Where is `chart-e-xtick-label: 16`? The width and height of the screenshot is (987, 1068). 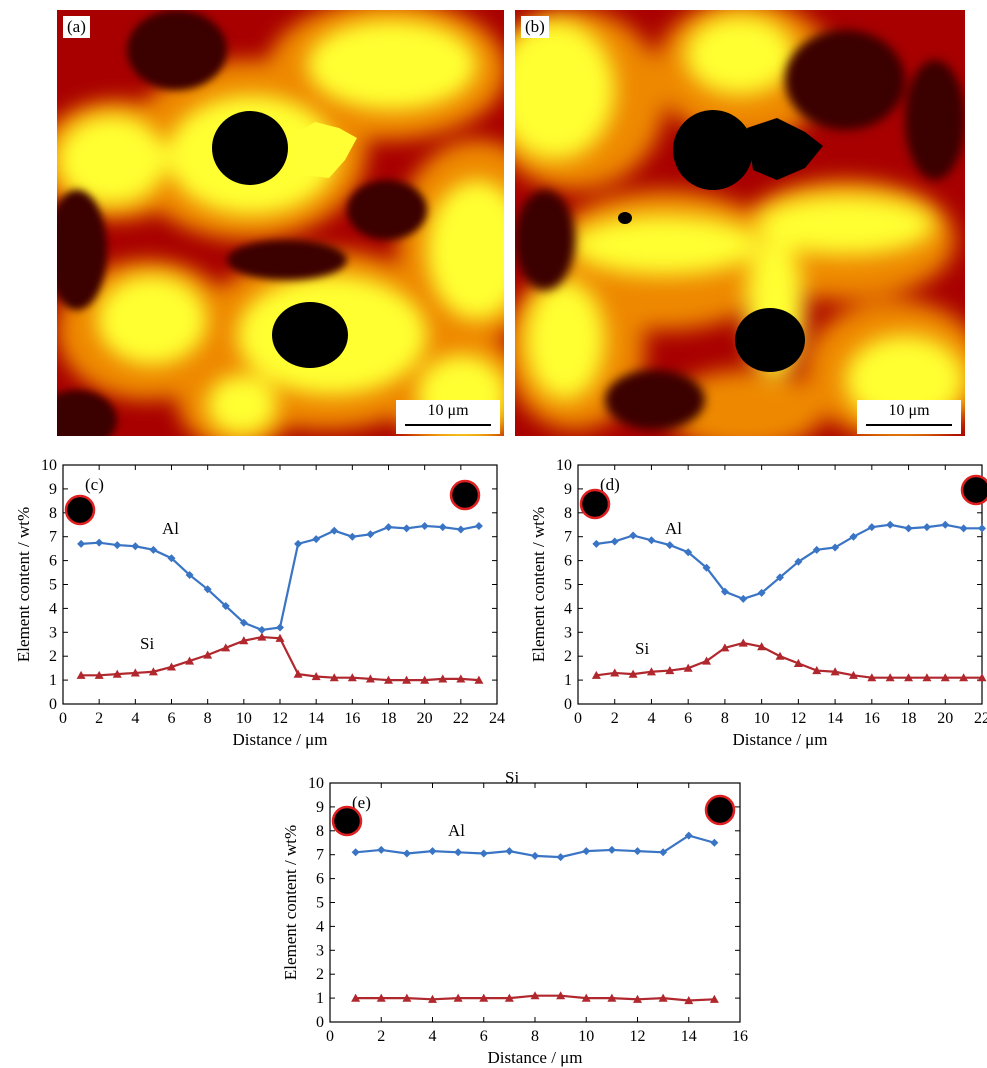
chart-e-xtick-label: 16 is located at coordinates (740, 1036).